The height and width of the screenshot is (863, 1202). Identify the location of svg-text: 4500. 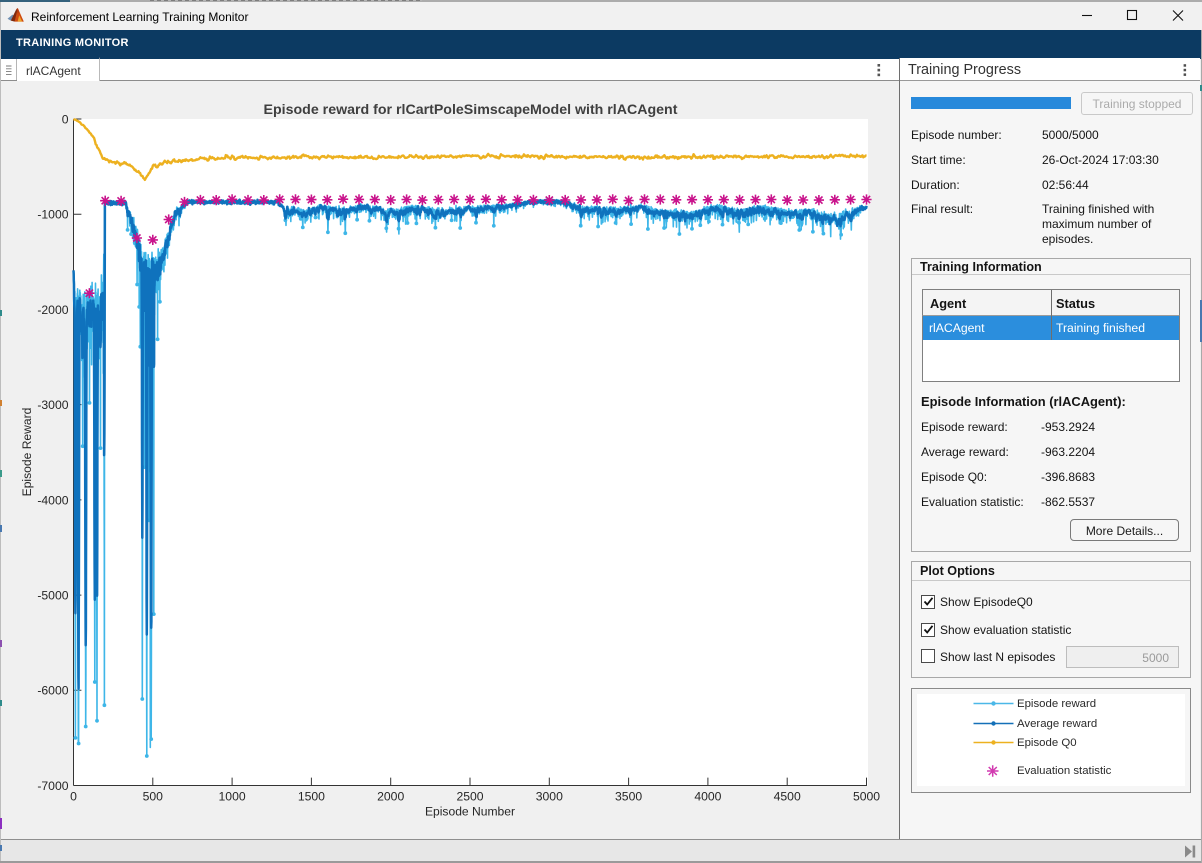
(787, 797).